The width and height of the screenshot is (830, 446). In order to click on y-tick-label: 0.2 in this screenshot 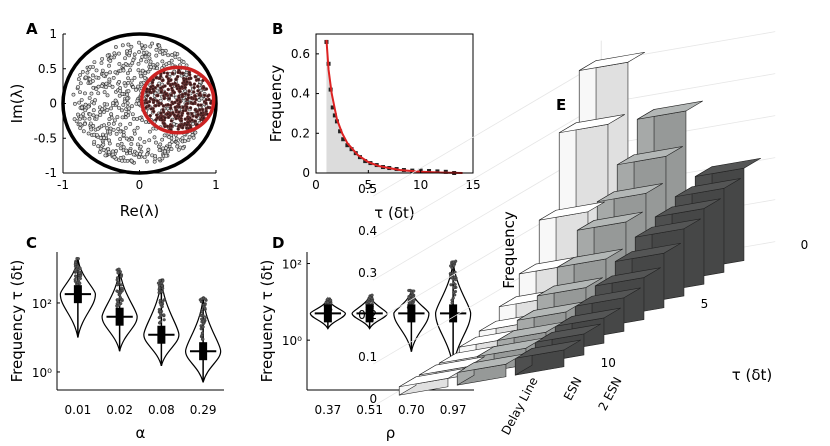, I will do `click(300, 133)`.